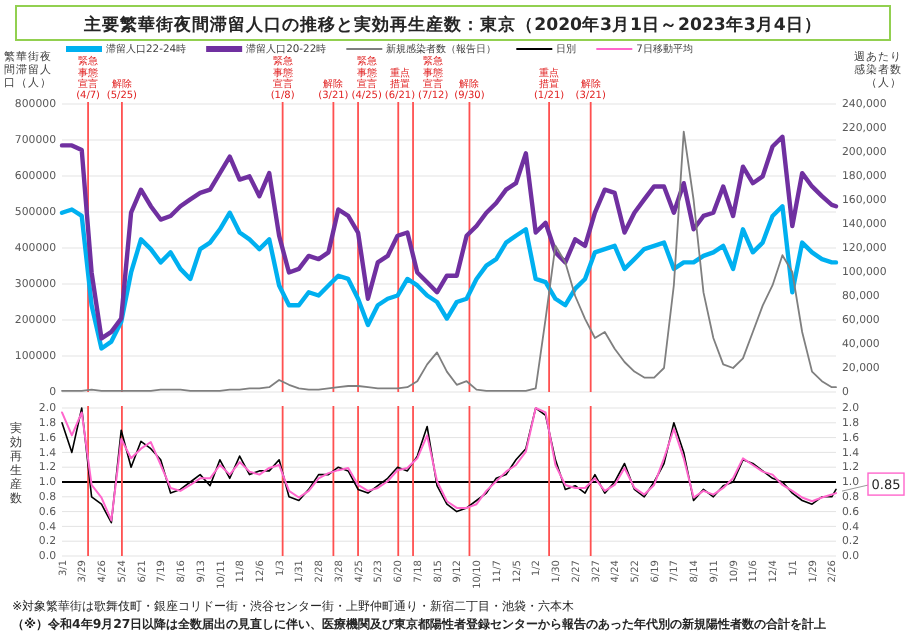 This screenshot has height=640, width=906. Describe the element at coordinates (452, 25) in the screenshot. I see `chart-title: 主要繁華街夜間滞留人口の推移と実効再生産数：東京（2020年3月1日～2023年3月4日）` at that location.